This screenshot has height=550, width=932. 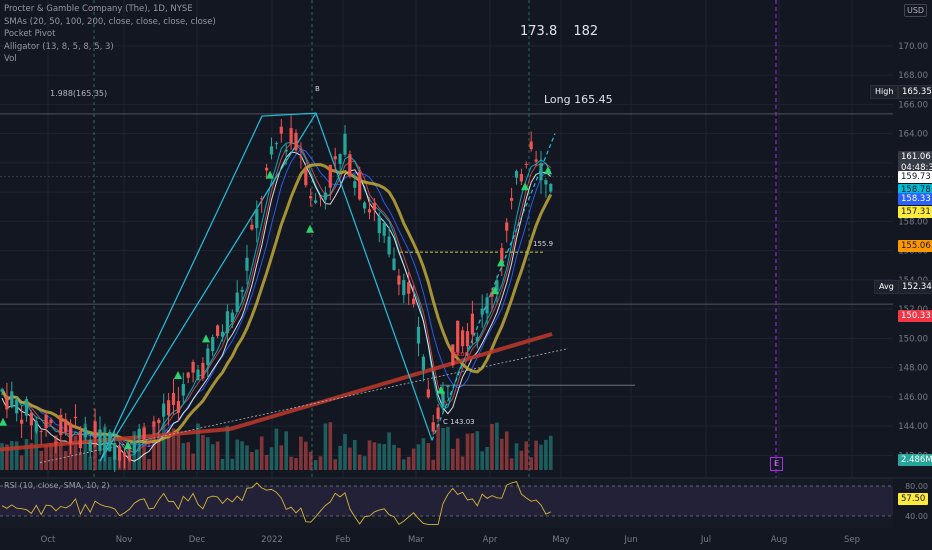 What do you see at coordinates (466, 539) in the screenshot?
I see `time-axis: Oct Nov Dec 2022 Feb Mar Apr May Jun Jul Aug Sep` at bounding box center [466, 539].